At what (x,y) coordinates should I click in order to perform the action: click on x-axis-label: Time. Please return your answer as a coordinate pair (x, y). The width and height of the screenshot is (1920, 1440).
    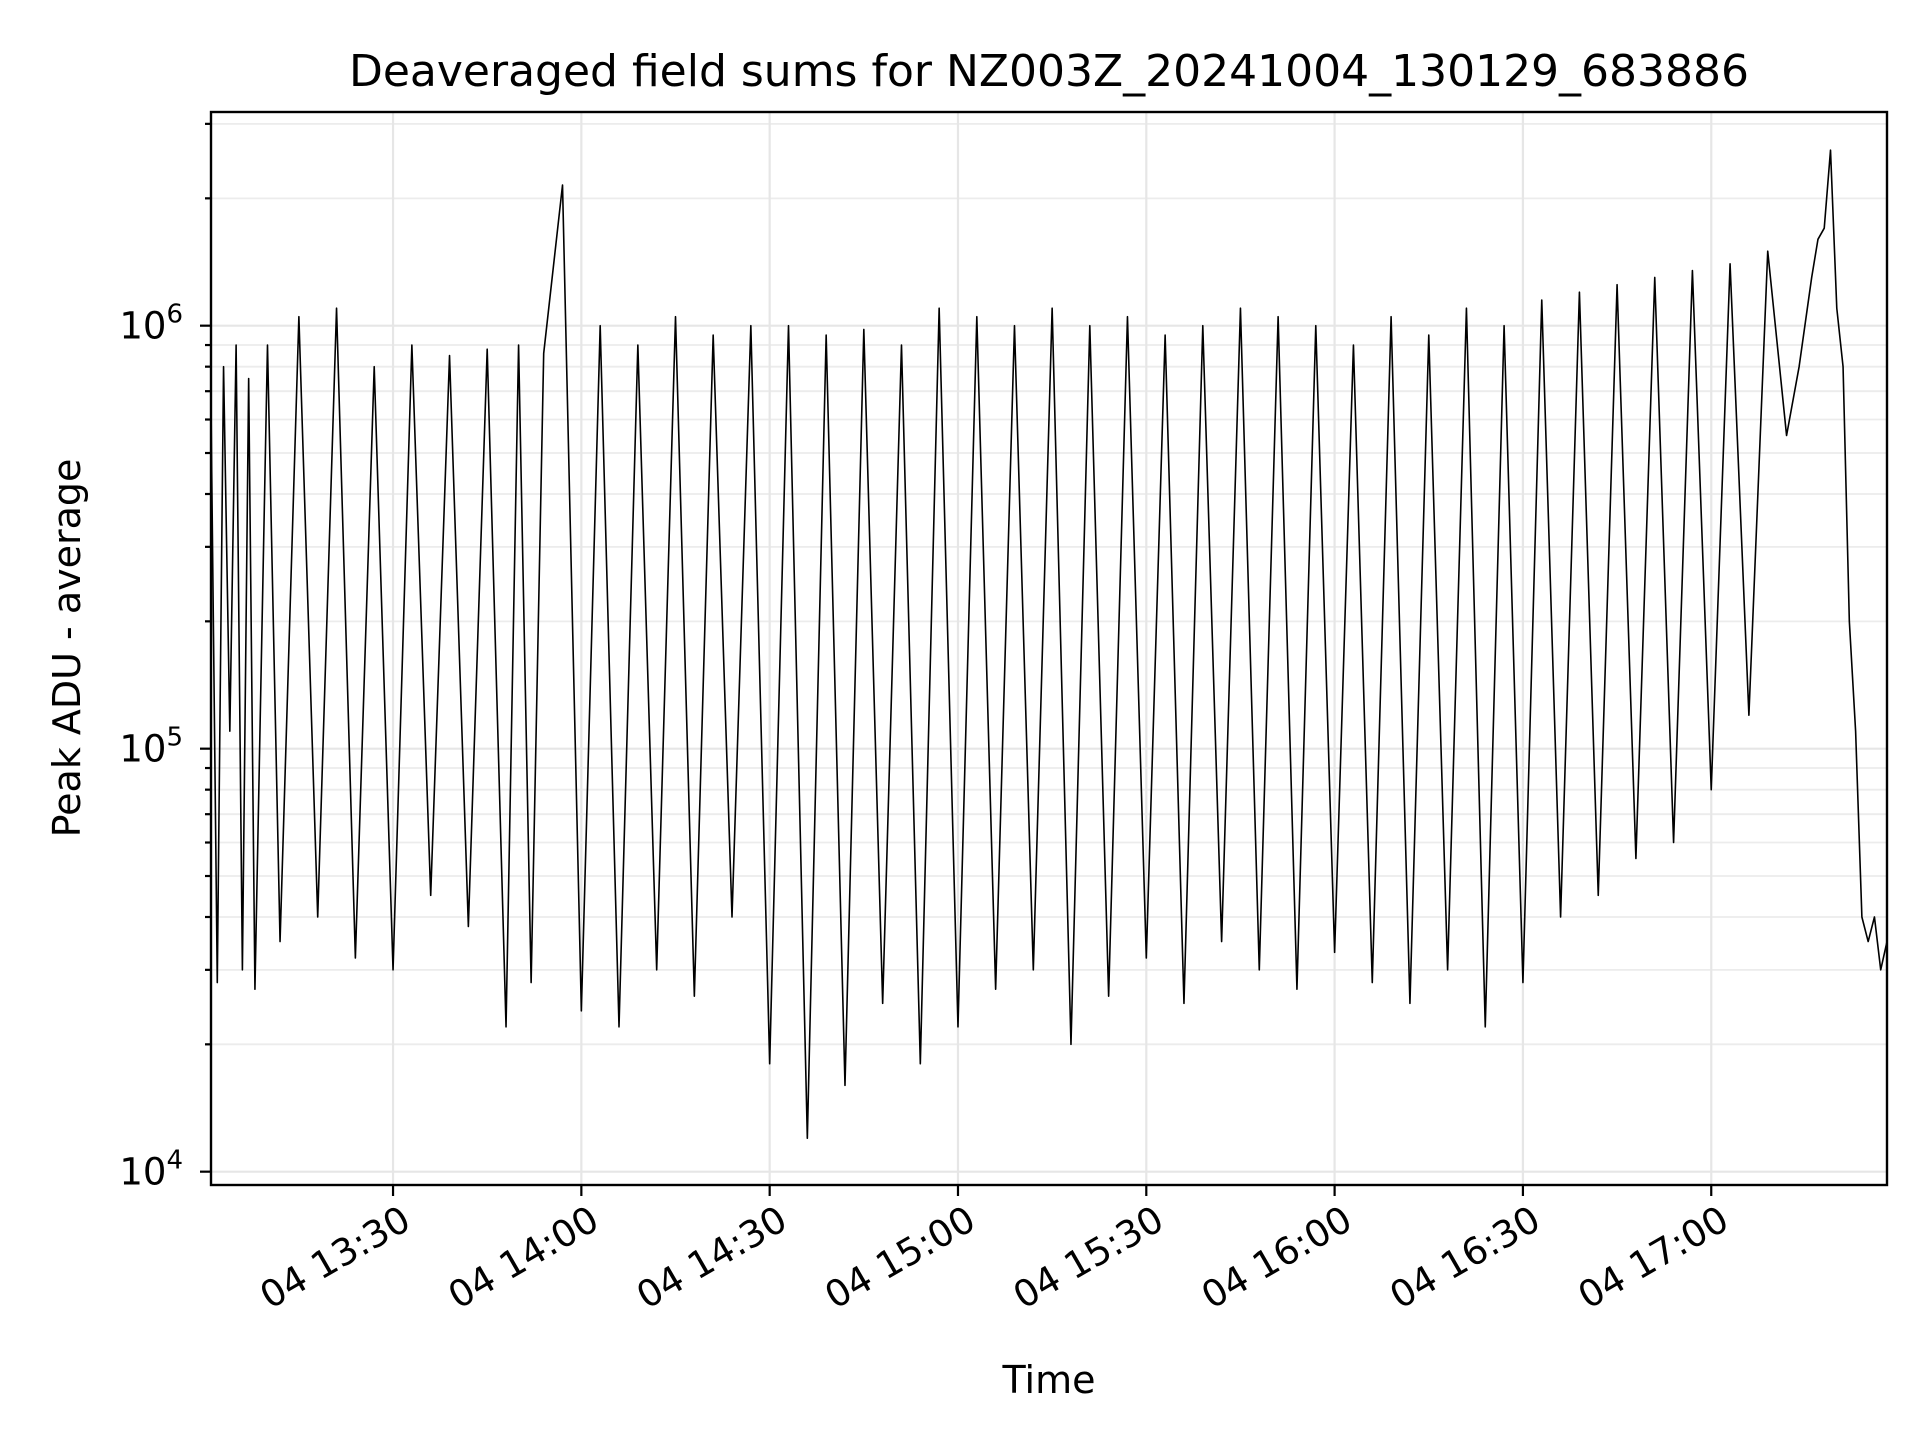
    Looking at the image, I should click on (1049, 1380).